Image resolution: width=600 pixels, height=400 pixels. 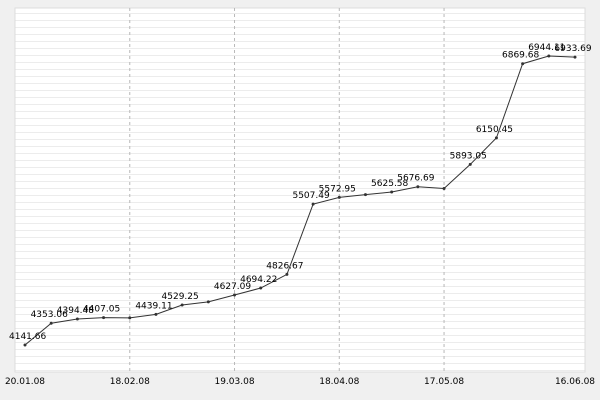 What do you see at coordinates (444, 382) in the screenshot?
I see `x-tick-label: 17.05.08` at bounding box center [444, 382].